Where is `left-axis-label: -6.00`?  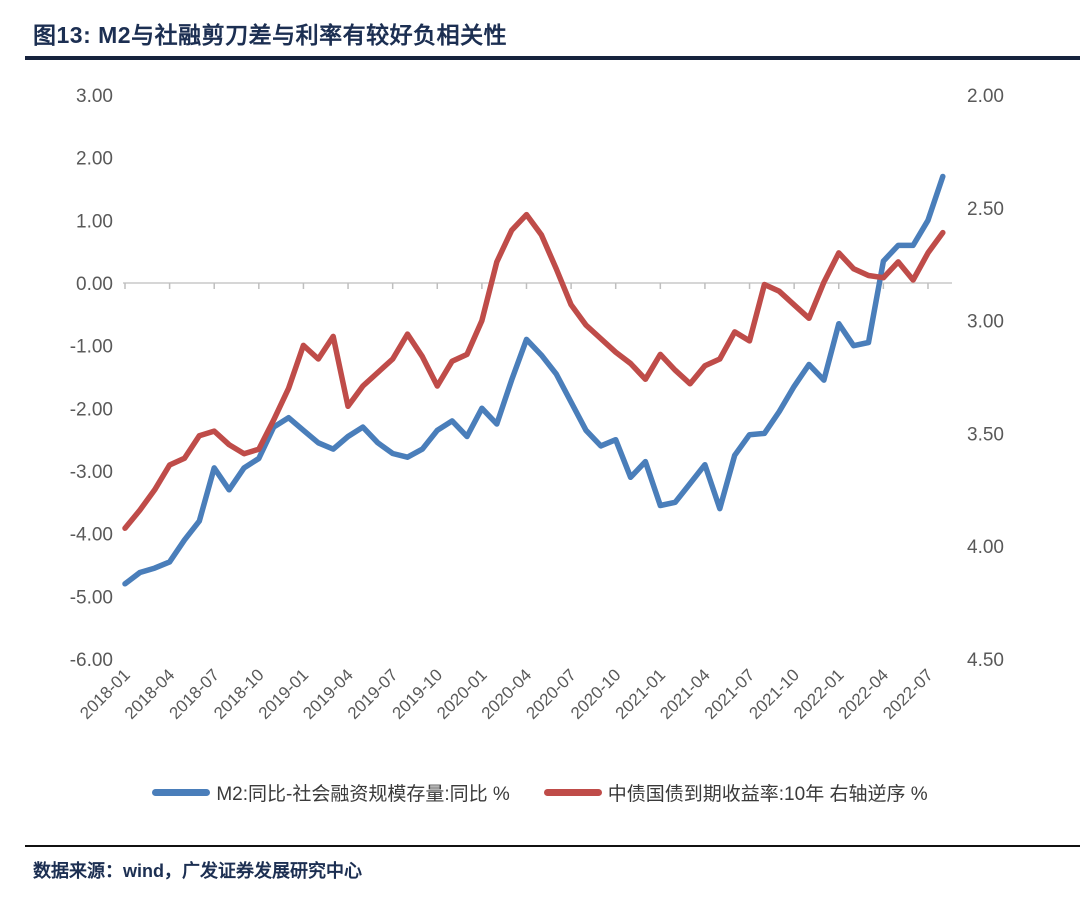
left-axis-label: -6.00 is located at coordinates (91, 660).